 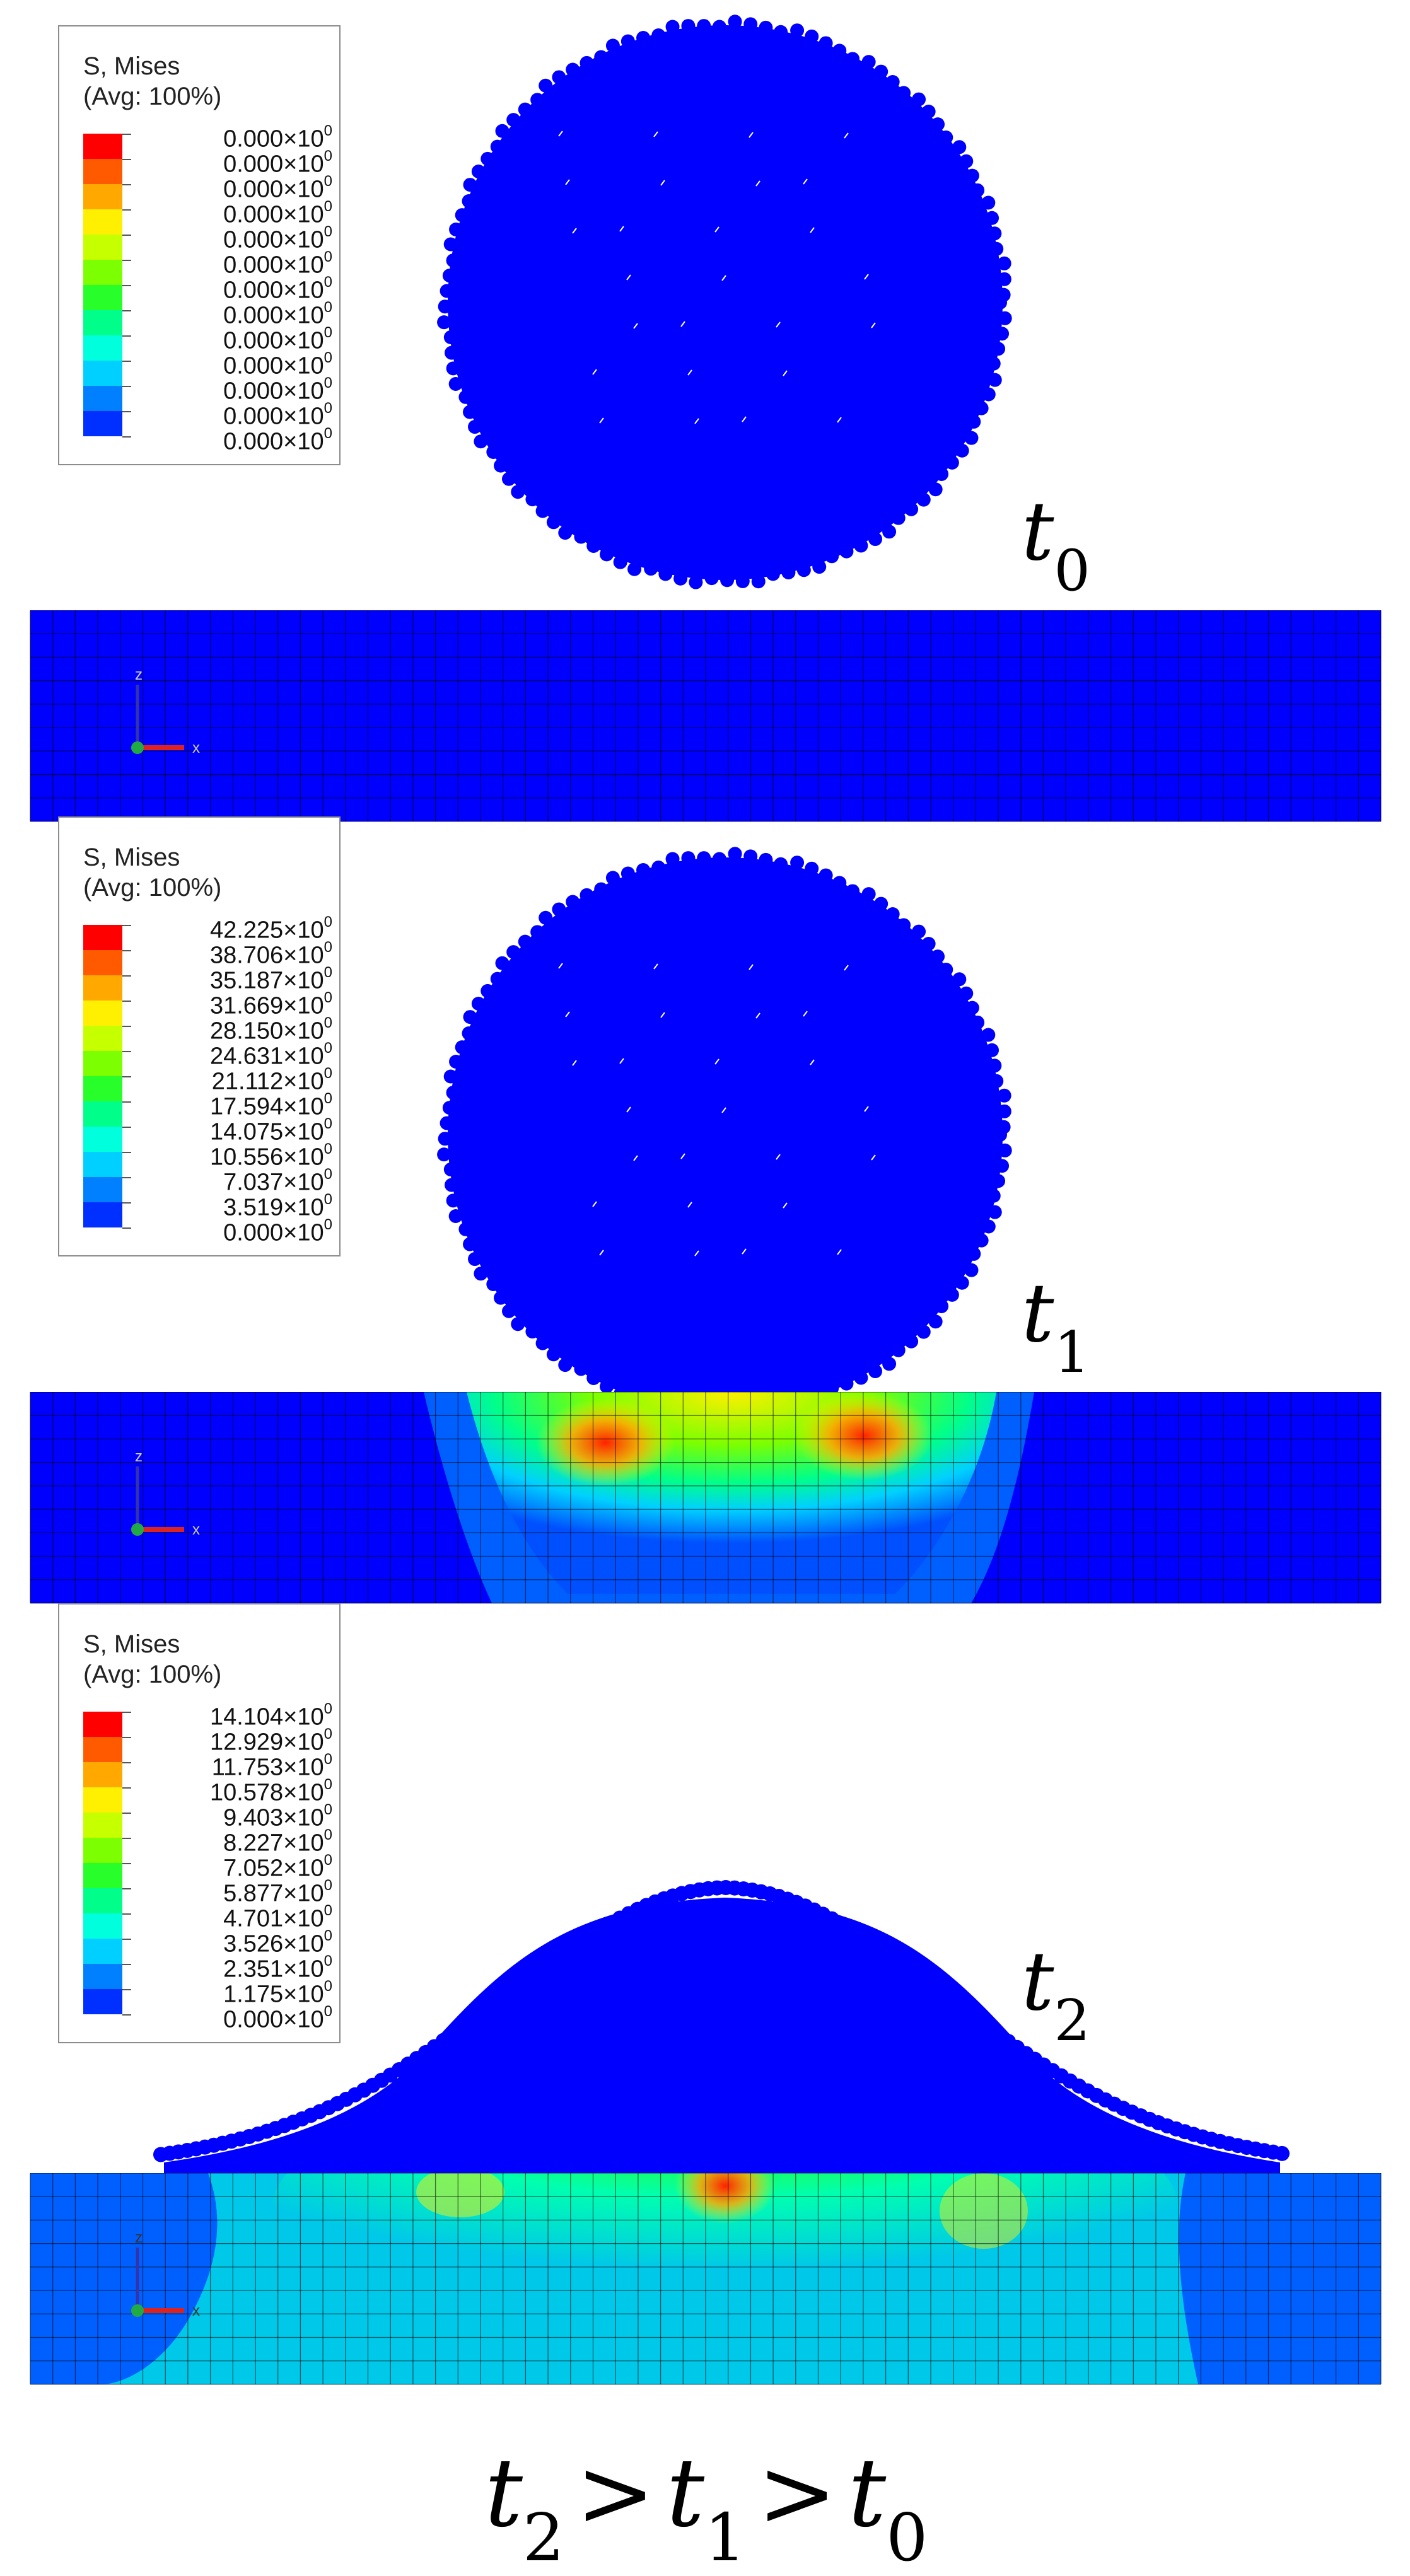 What do you see at coordinates (277, 1206) in the screenshot?
I see `legend-value: 3.519×100` at bounding box center [277, 1206].